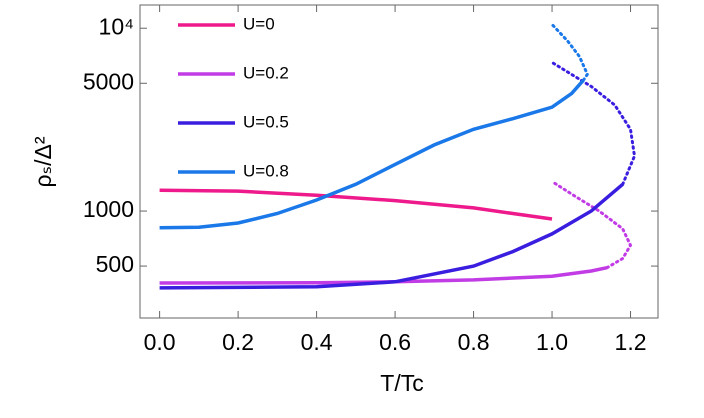  I want to click on x-tick-label: 1.2, so click(631, 342).